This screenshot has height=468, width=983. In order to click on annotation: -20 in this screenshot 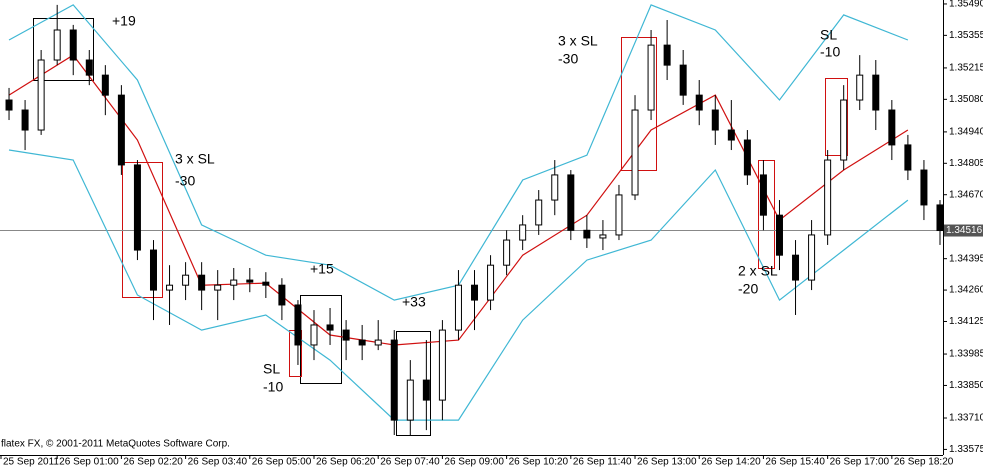, I will do `click(748, 289)`.